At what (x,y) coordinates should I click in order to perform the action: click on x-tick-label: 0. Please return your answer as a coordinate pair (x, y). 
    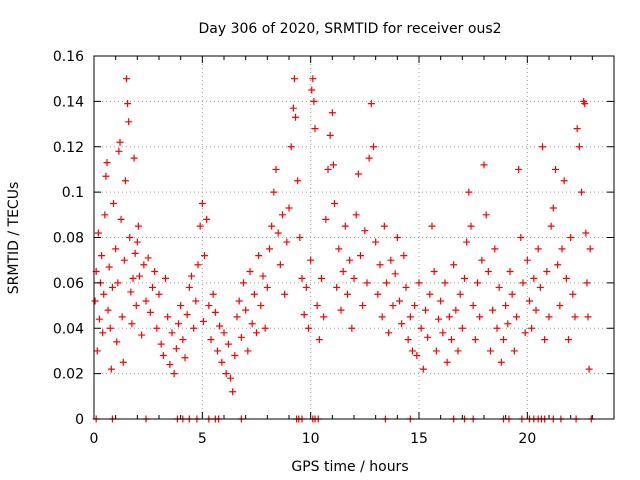
    Looking at the image, I should click on (94, 439).